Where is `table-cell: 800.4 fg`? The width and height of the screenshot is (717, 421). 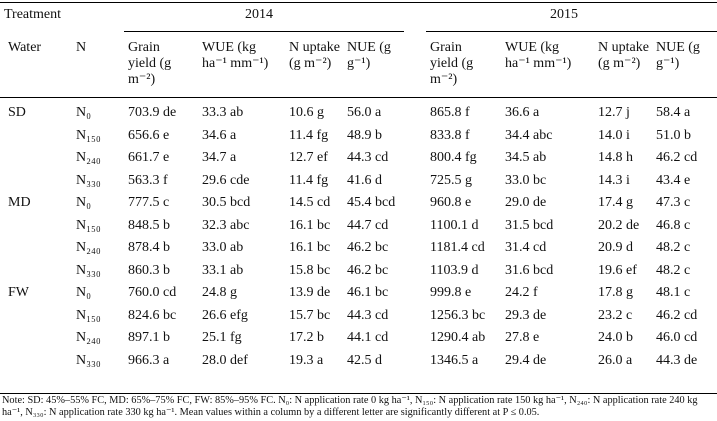
table-cell: 800.4 fg is located at coordinates (453, 157).